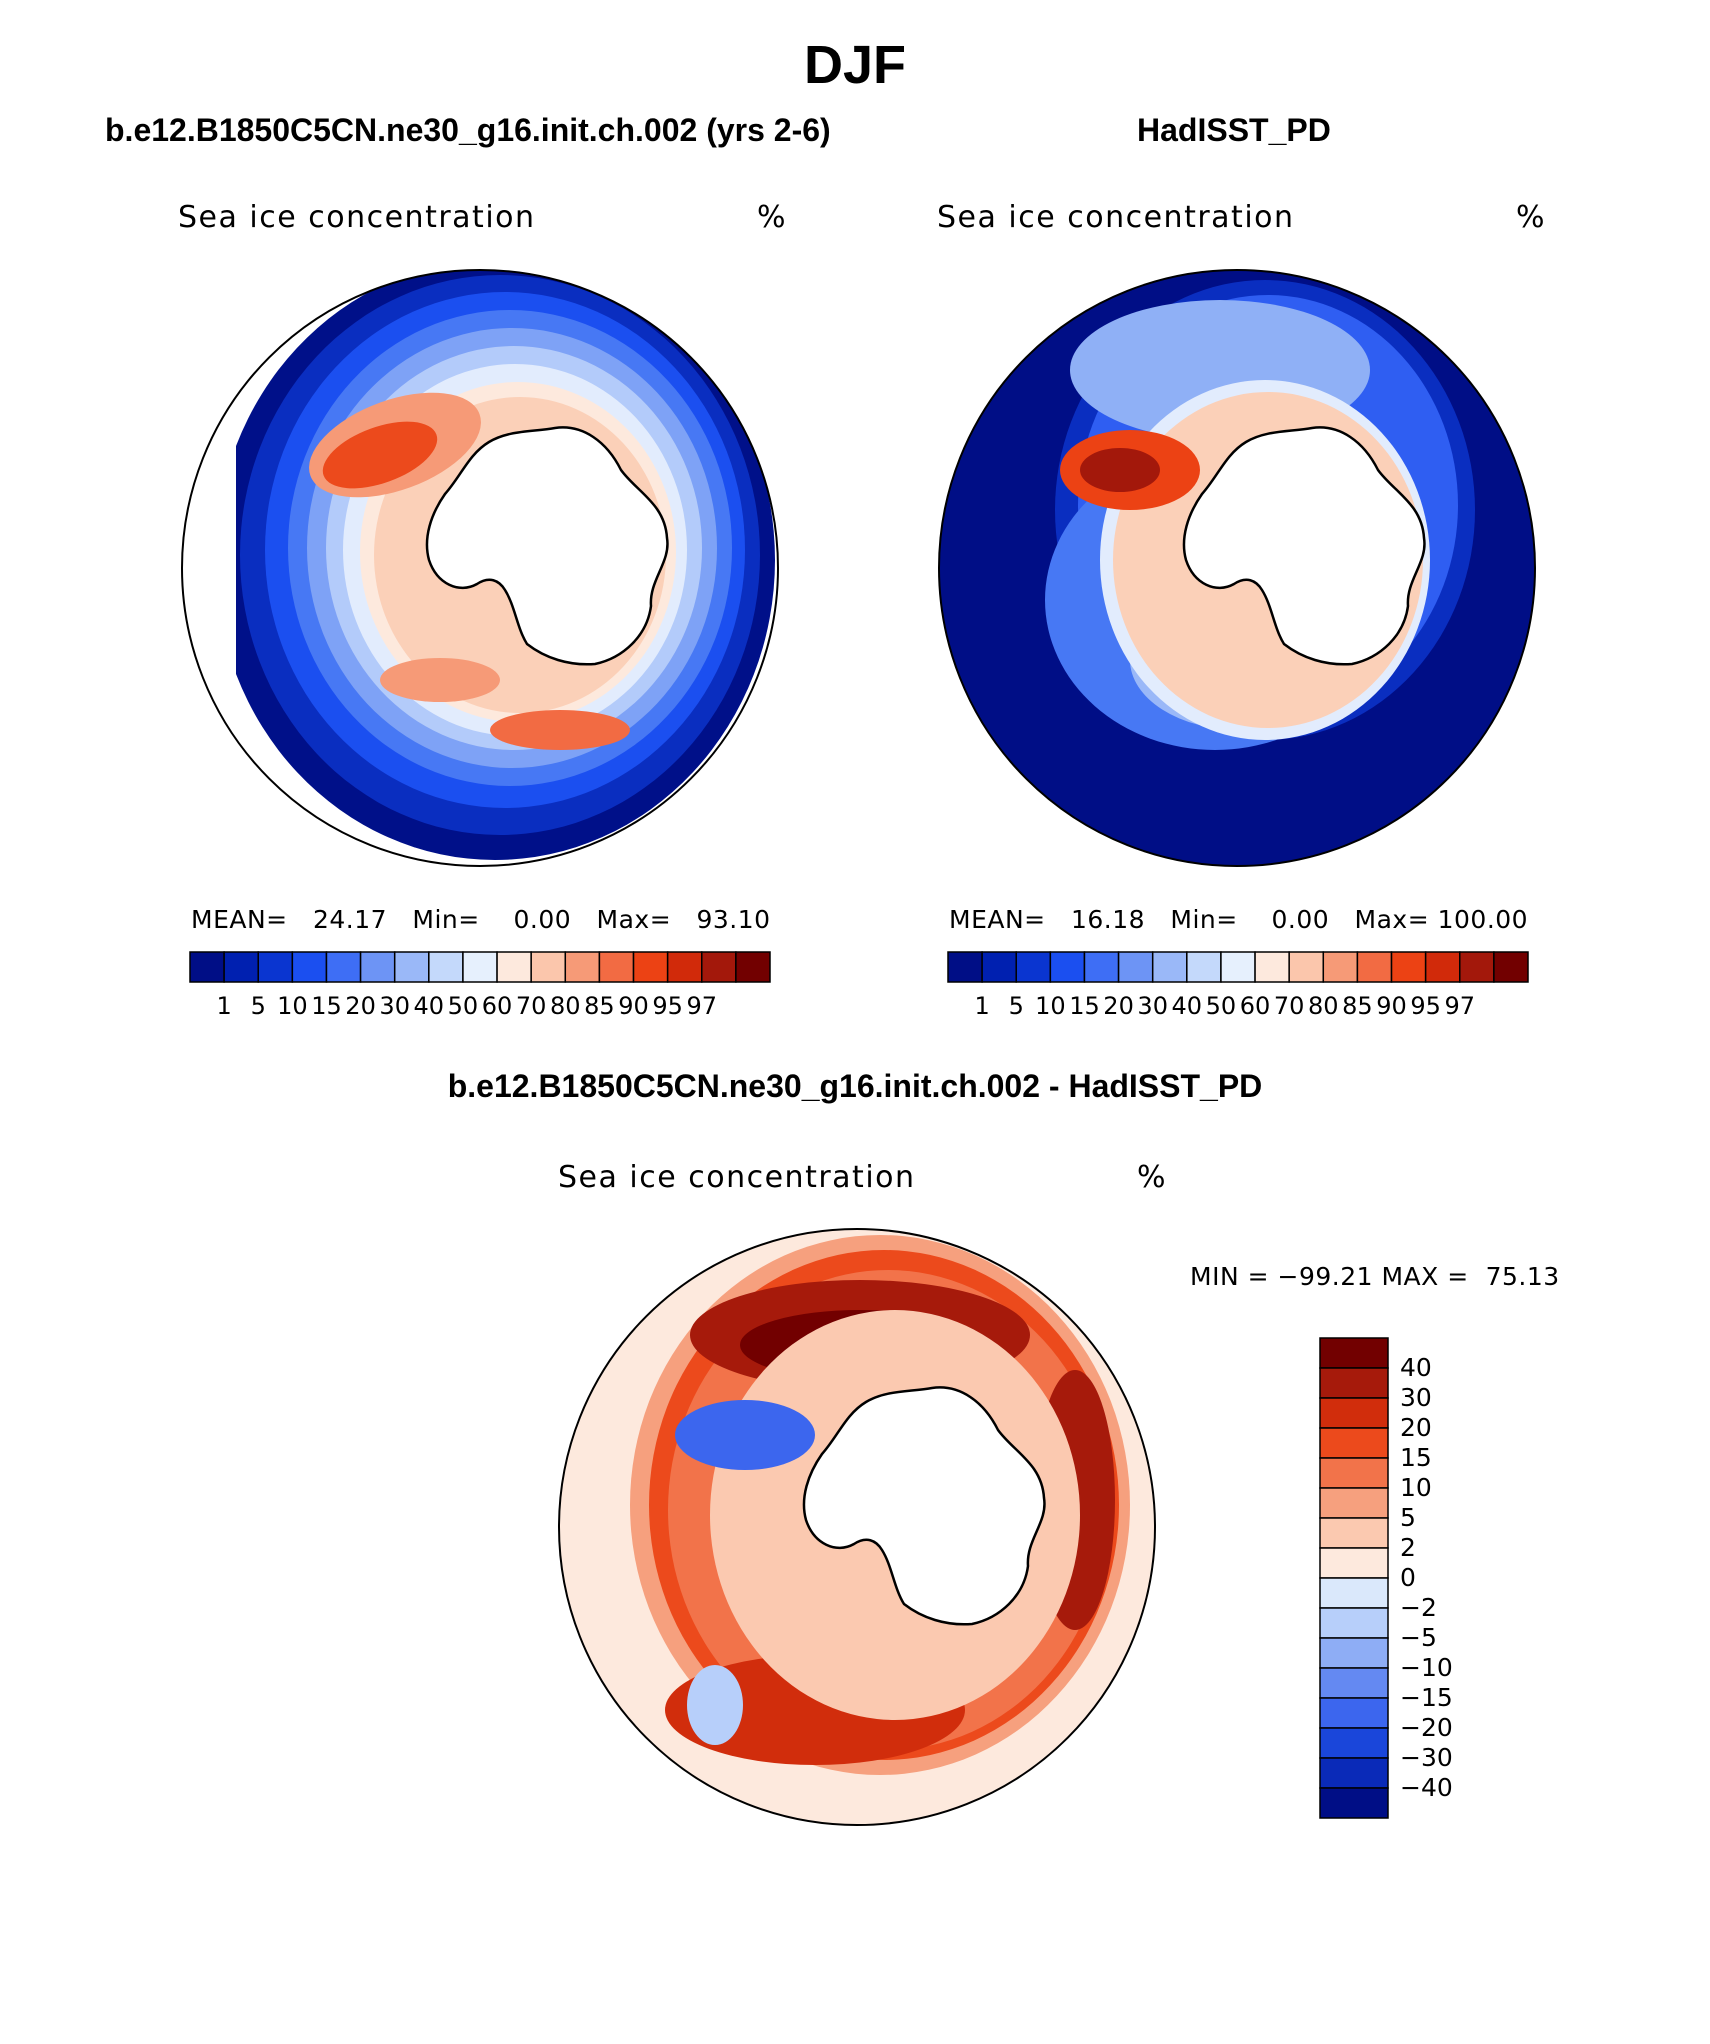 The width and height of the screenshot is (1710, 2044). Describe the element at coordinates (982, 1006) in the screenshot. I see `obs-colorbar-tick-label: 1` at that location.